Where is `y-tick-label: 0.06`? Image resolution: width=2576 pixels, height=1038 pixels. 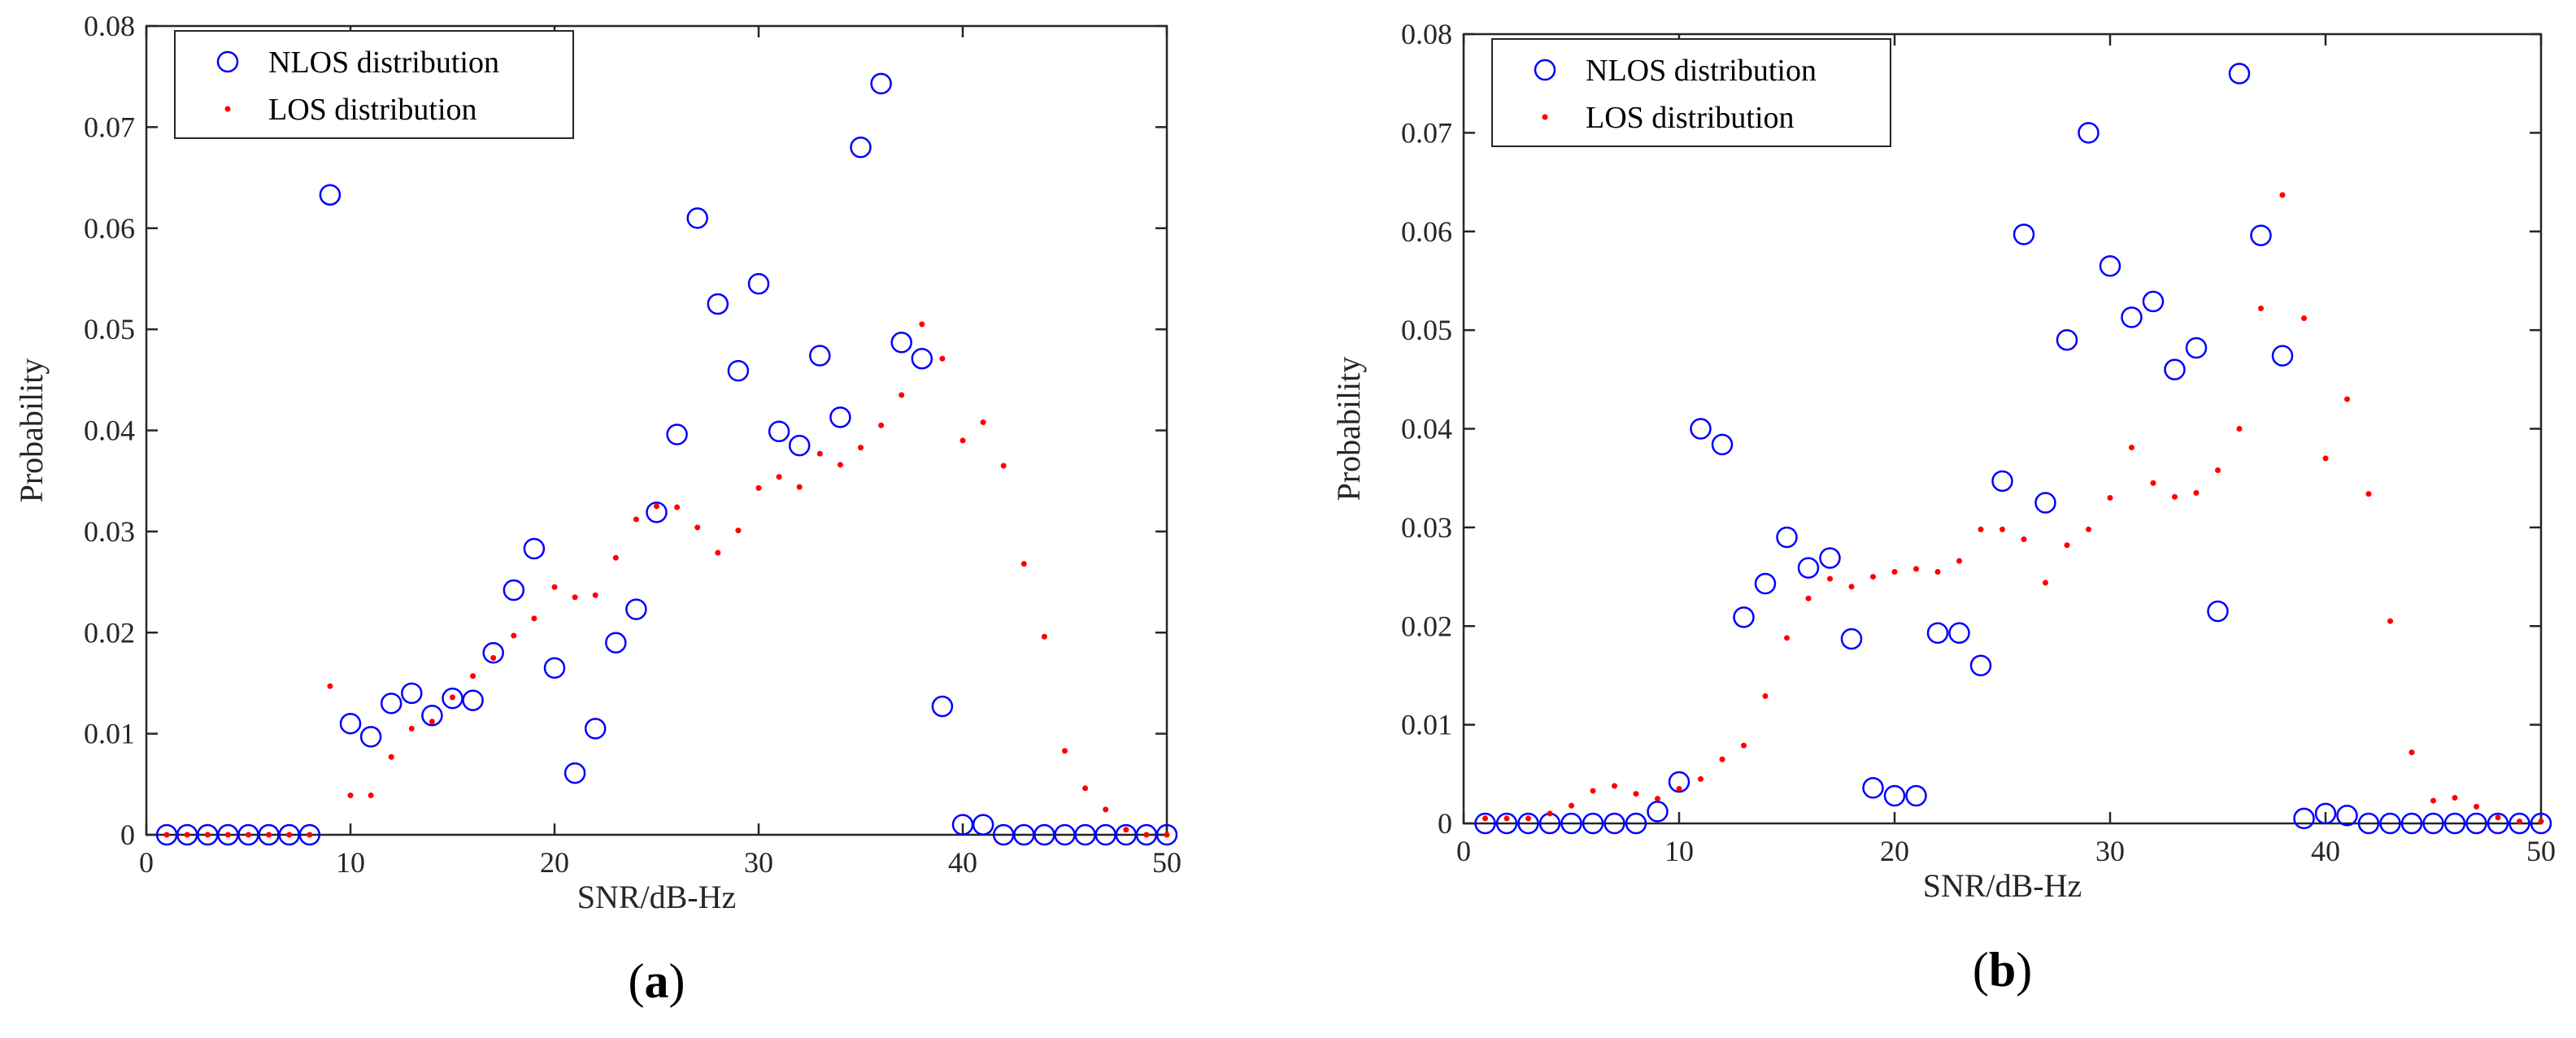 y-tick-label: 0.06 is located at coordinates (1427, 231).